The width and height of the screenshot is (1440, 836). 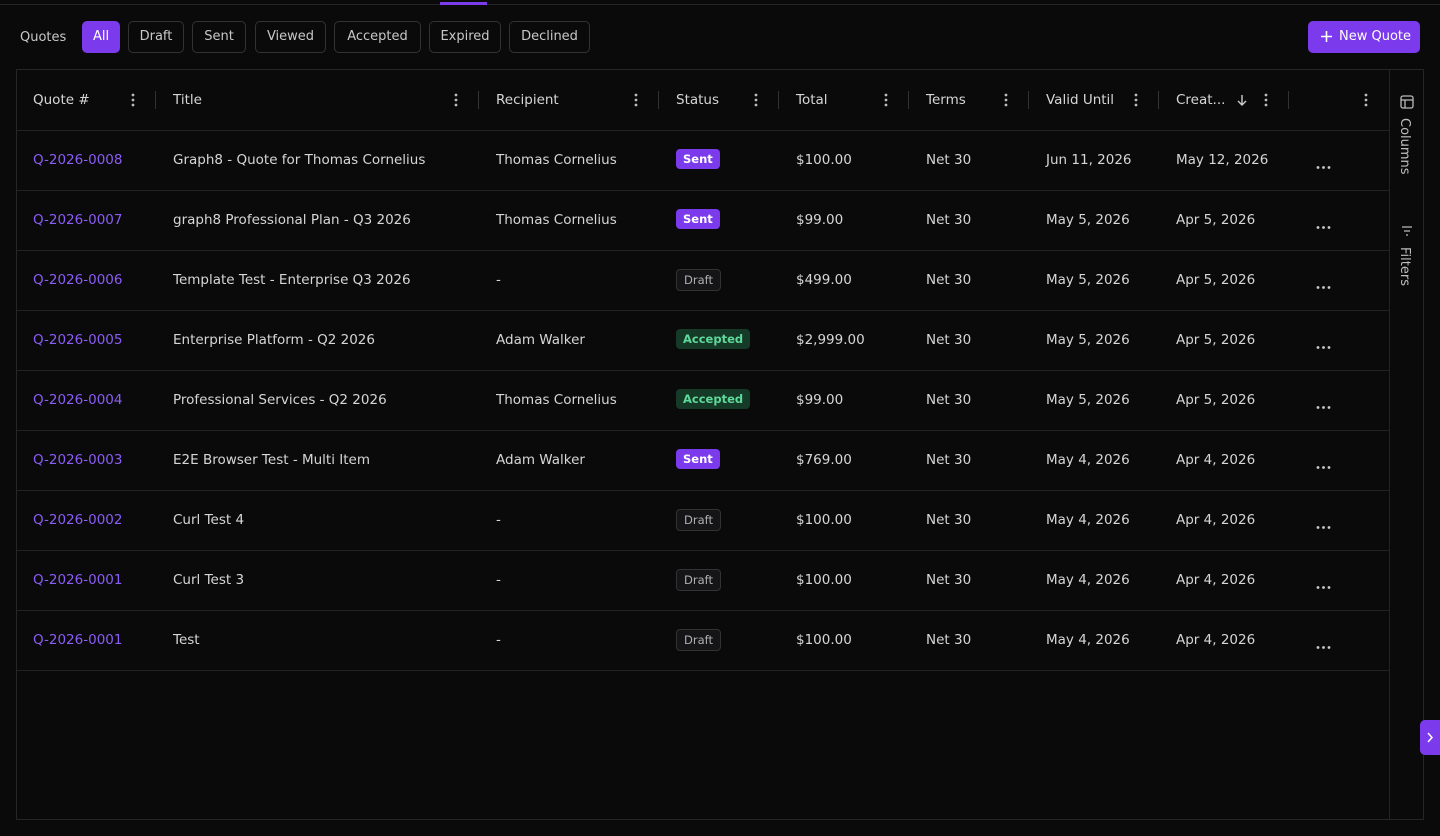 I want to click on filters-toggle: Filters, so click(x=1404, y=266).